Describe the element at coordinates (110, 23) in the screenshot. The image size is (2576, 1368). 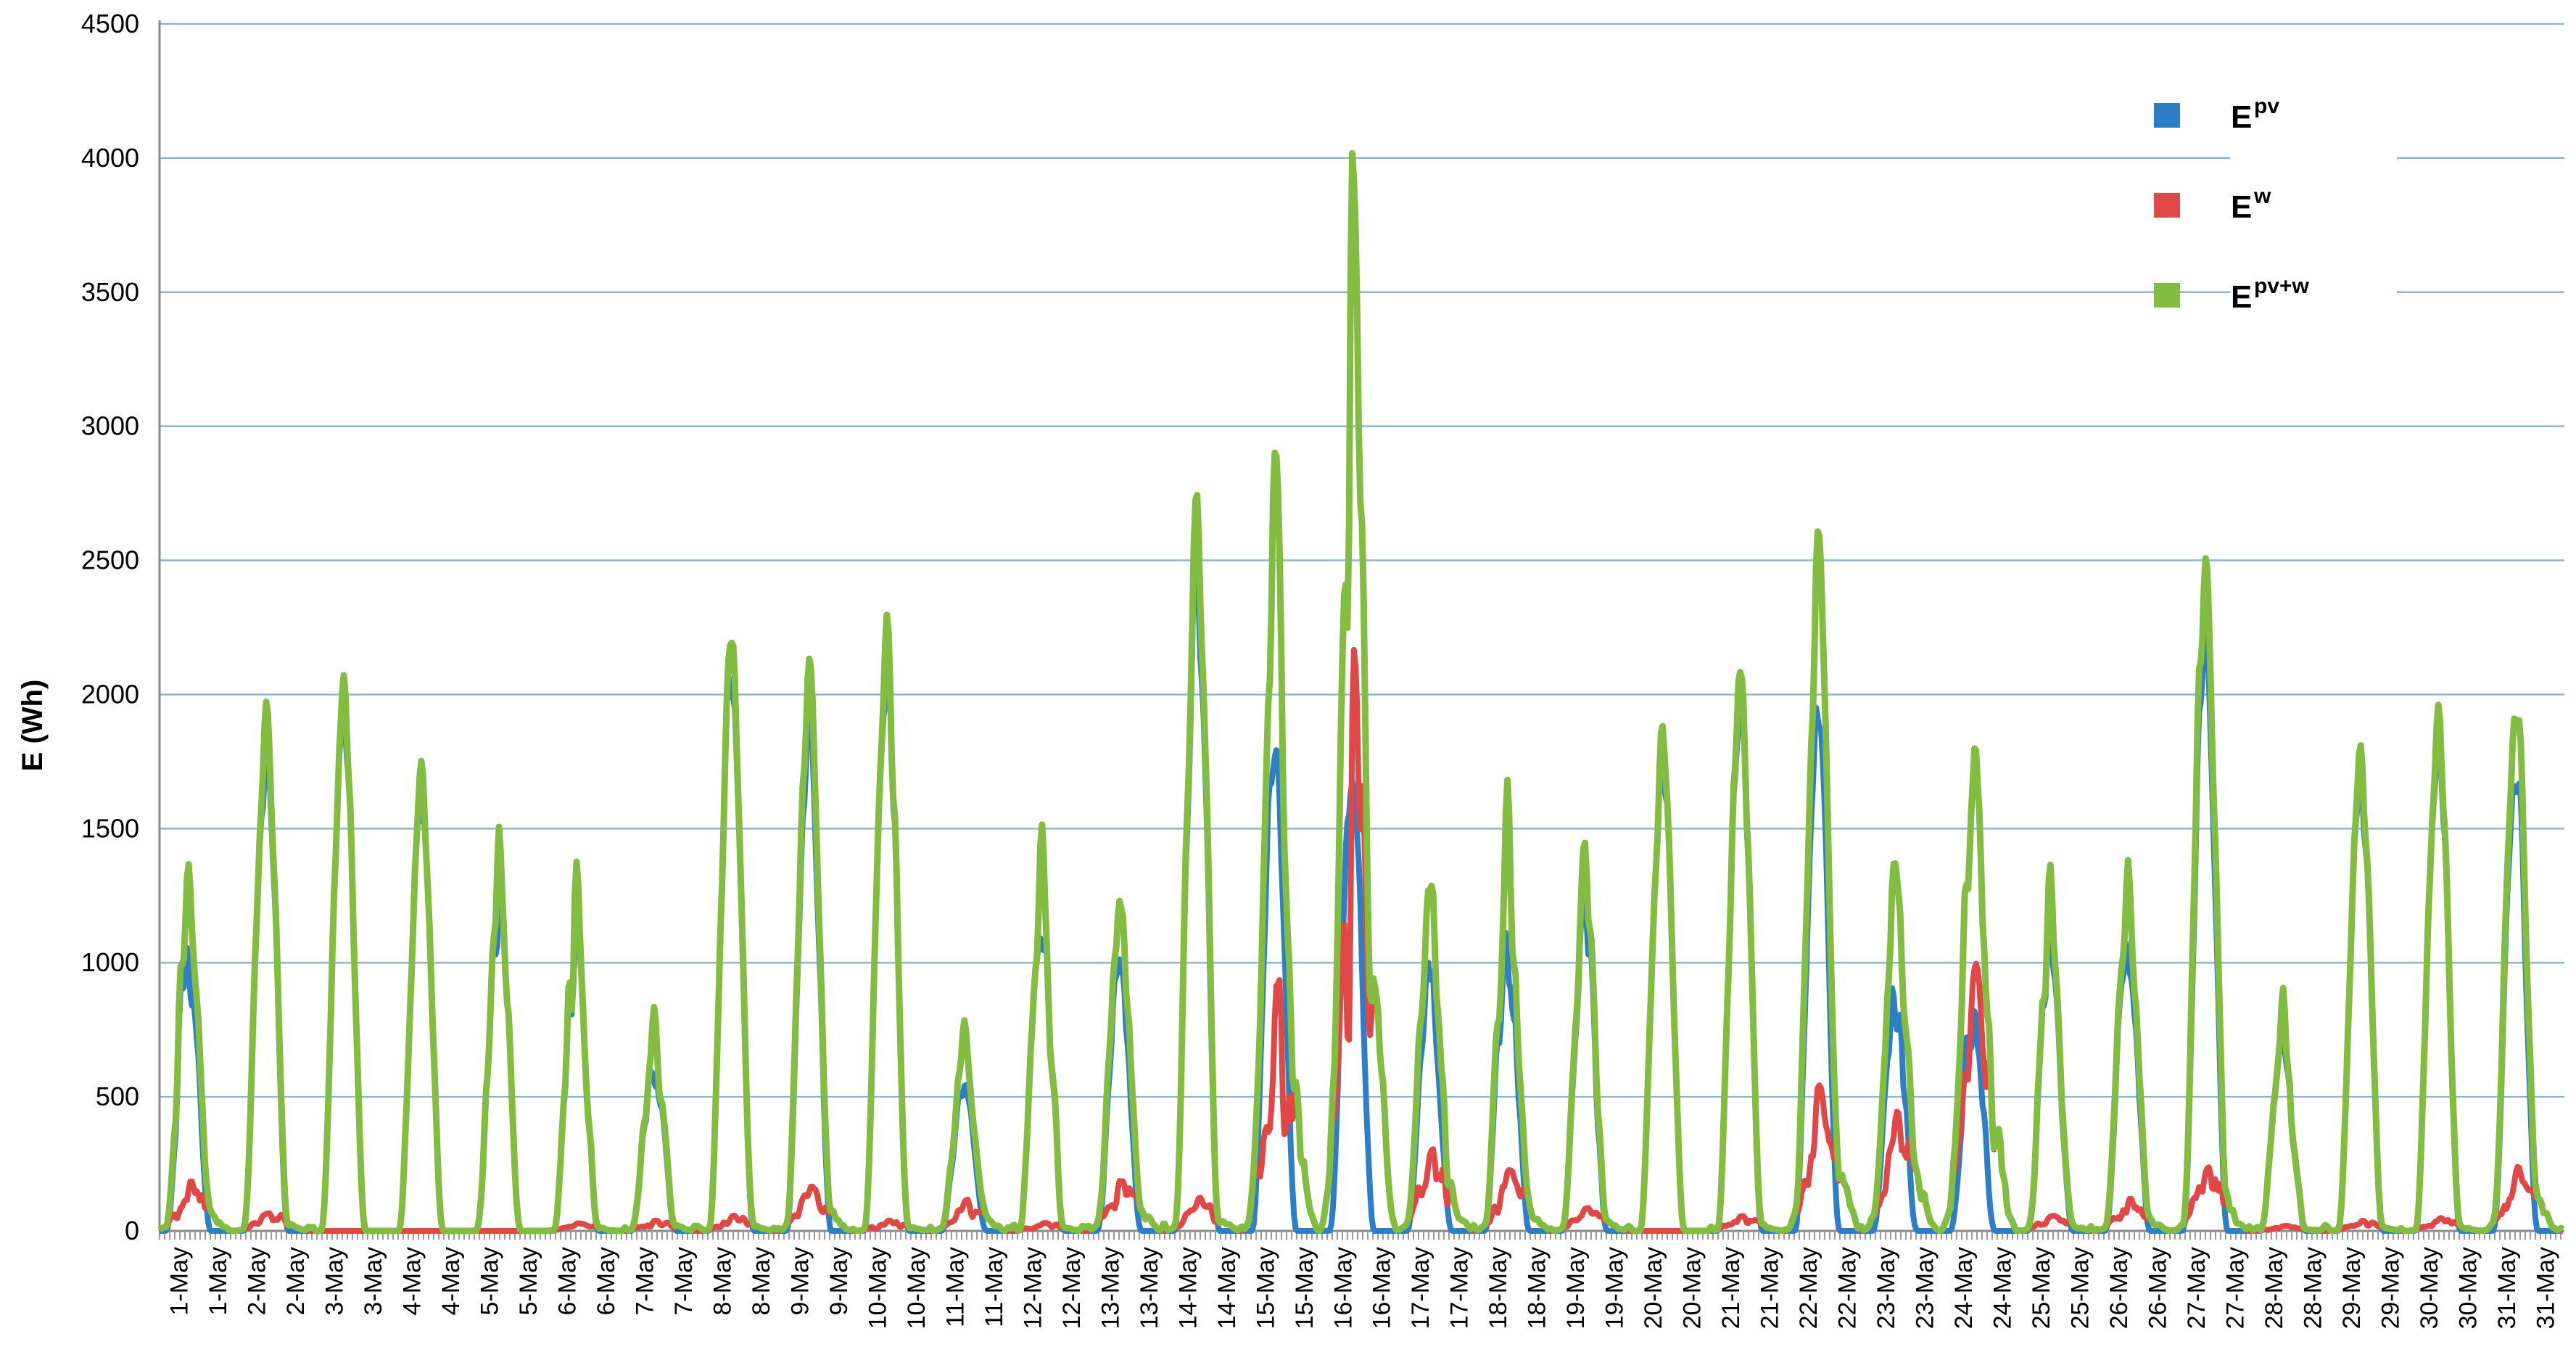
I see `y-tick-label: 4500` at that location.